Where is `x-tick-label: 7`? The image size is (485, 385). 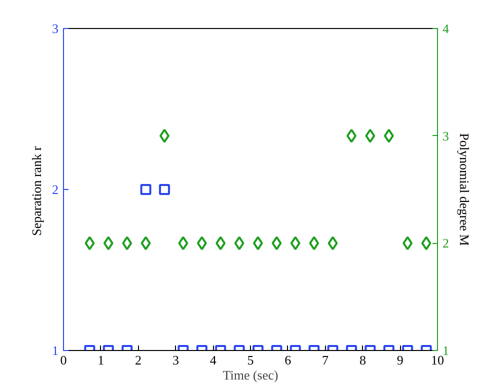 x-tick-label: 7 is located at coordinates (326, 360).